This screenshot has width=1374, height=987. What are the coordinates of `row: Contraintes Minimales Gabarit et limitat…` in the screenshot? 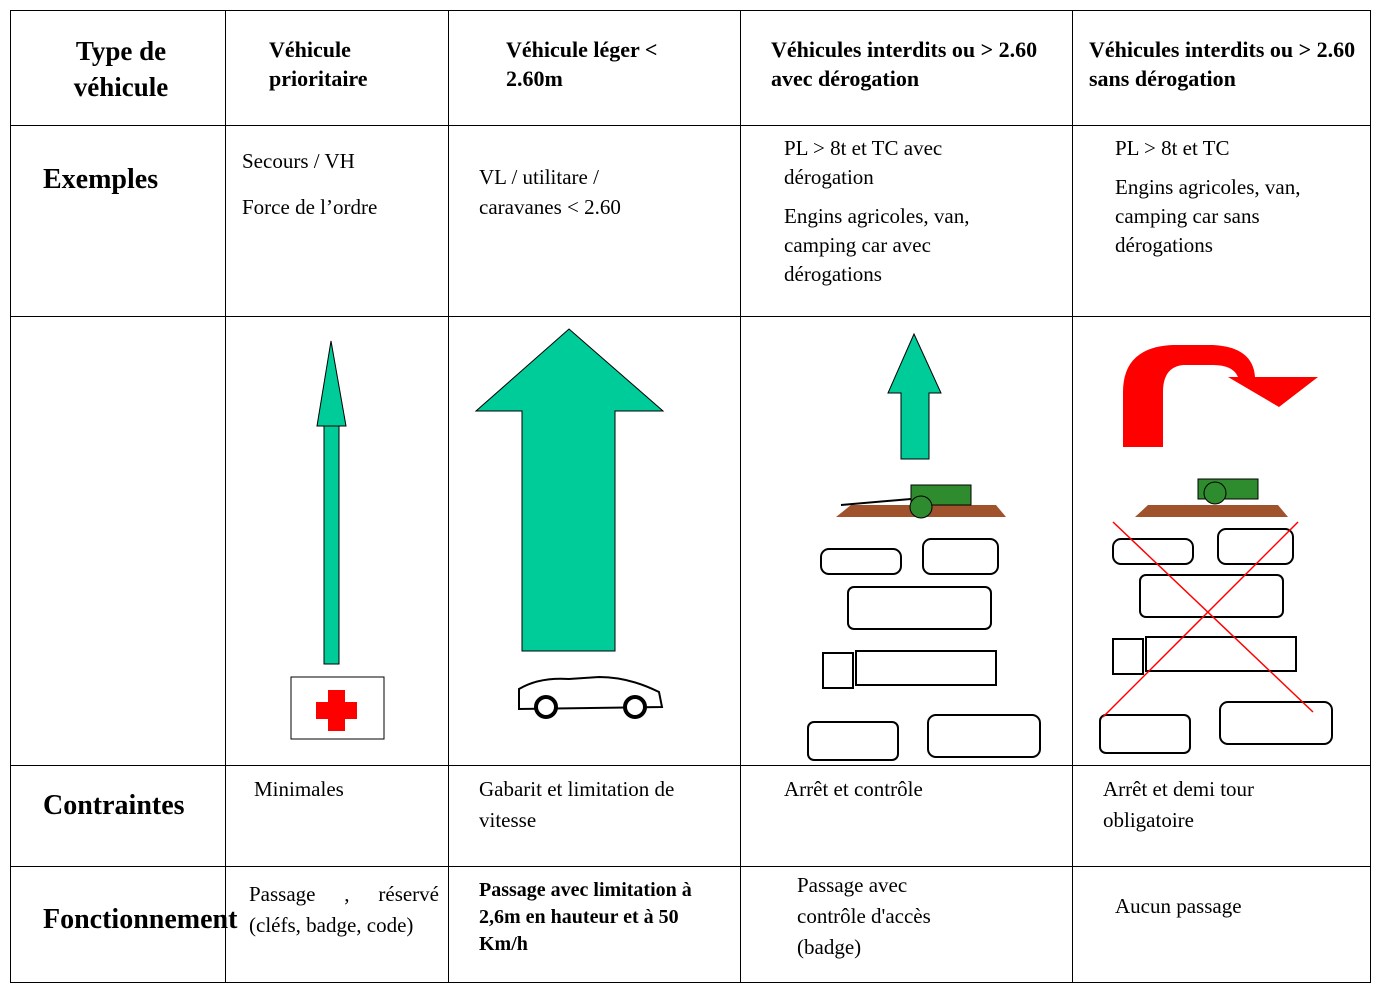 It's located at (690, 816).